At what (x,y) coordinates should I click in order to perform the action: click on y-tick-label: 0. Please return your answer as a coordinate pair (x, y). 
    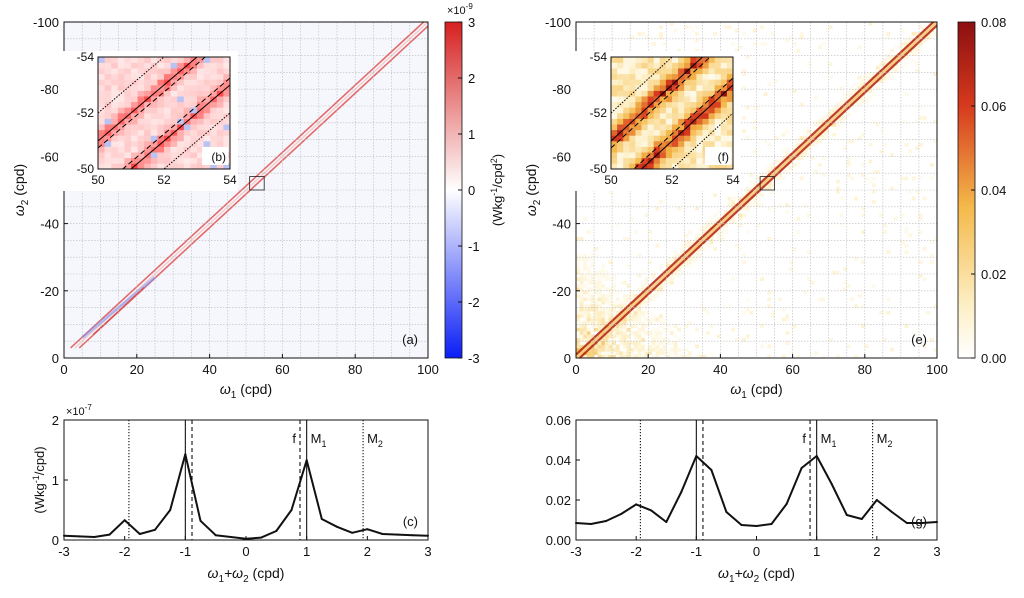
    Looking at the image, I should click on (55, 358).